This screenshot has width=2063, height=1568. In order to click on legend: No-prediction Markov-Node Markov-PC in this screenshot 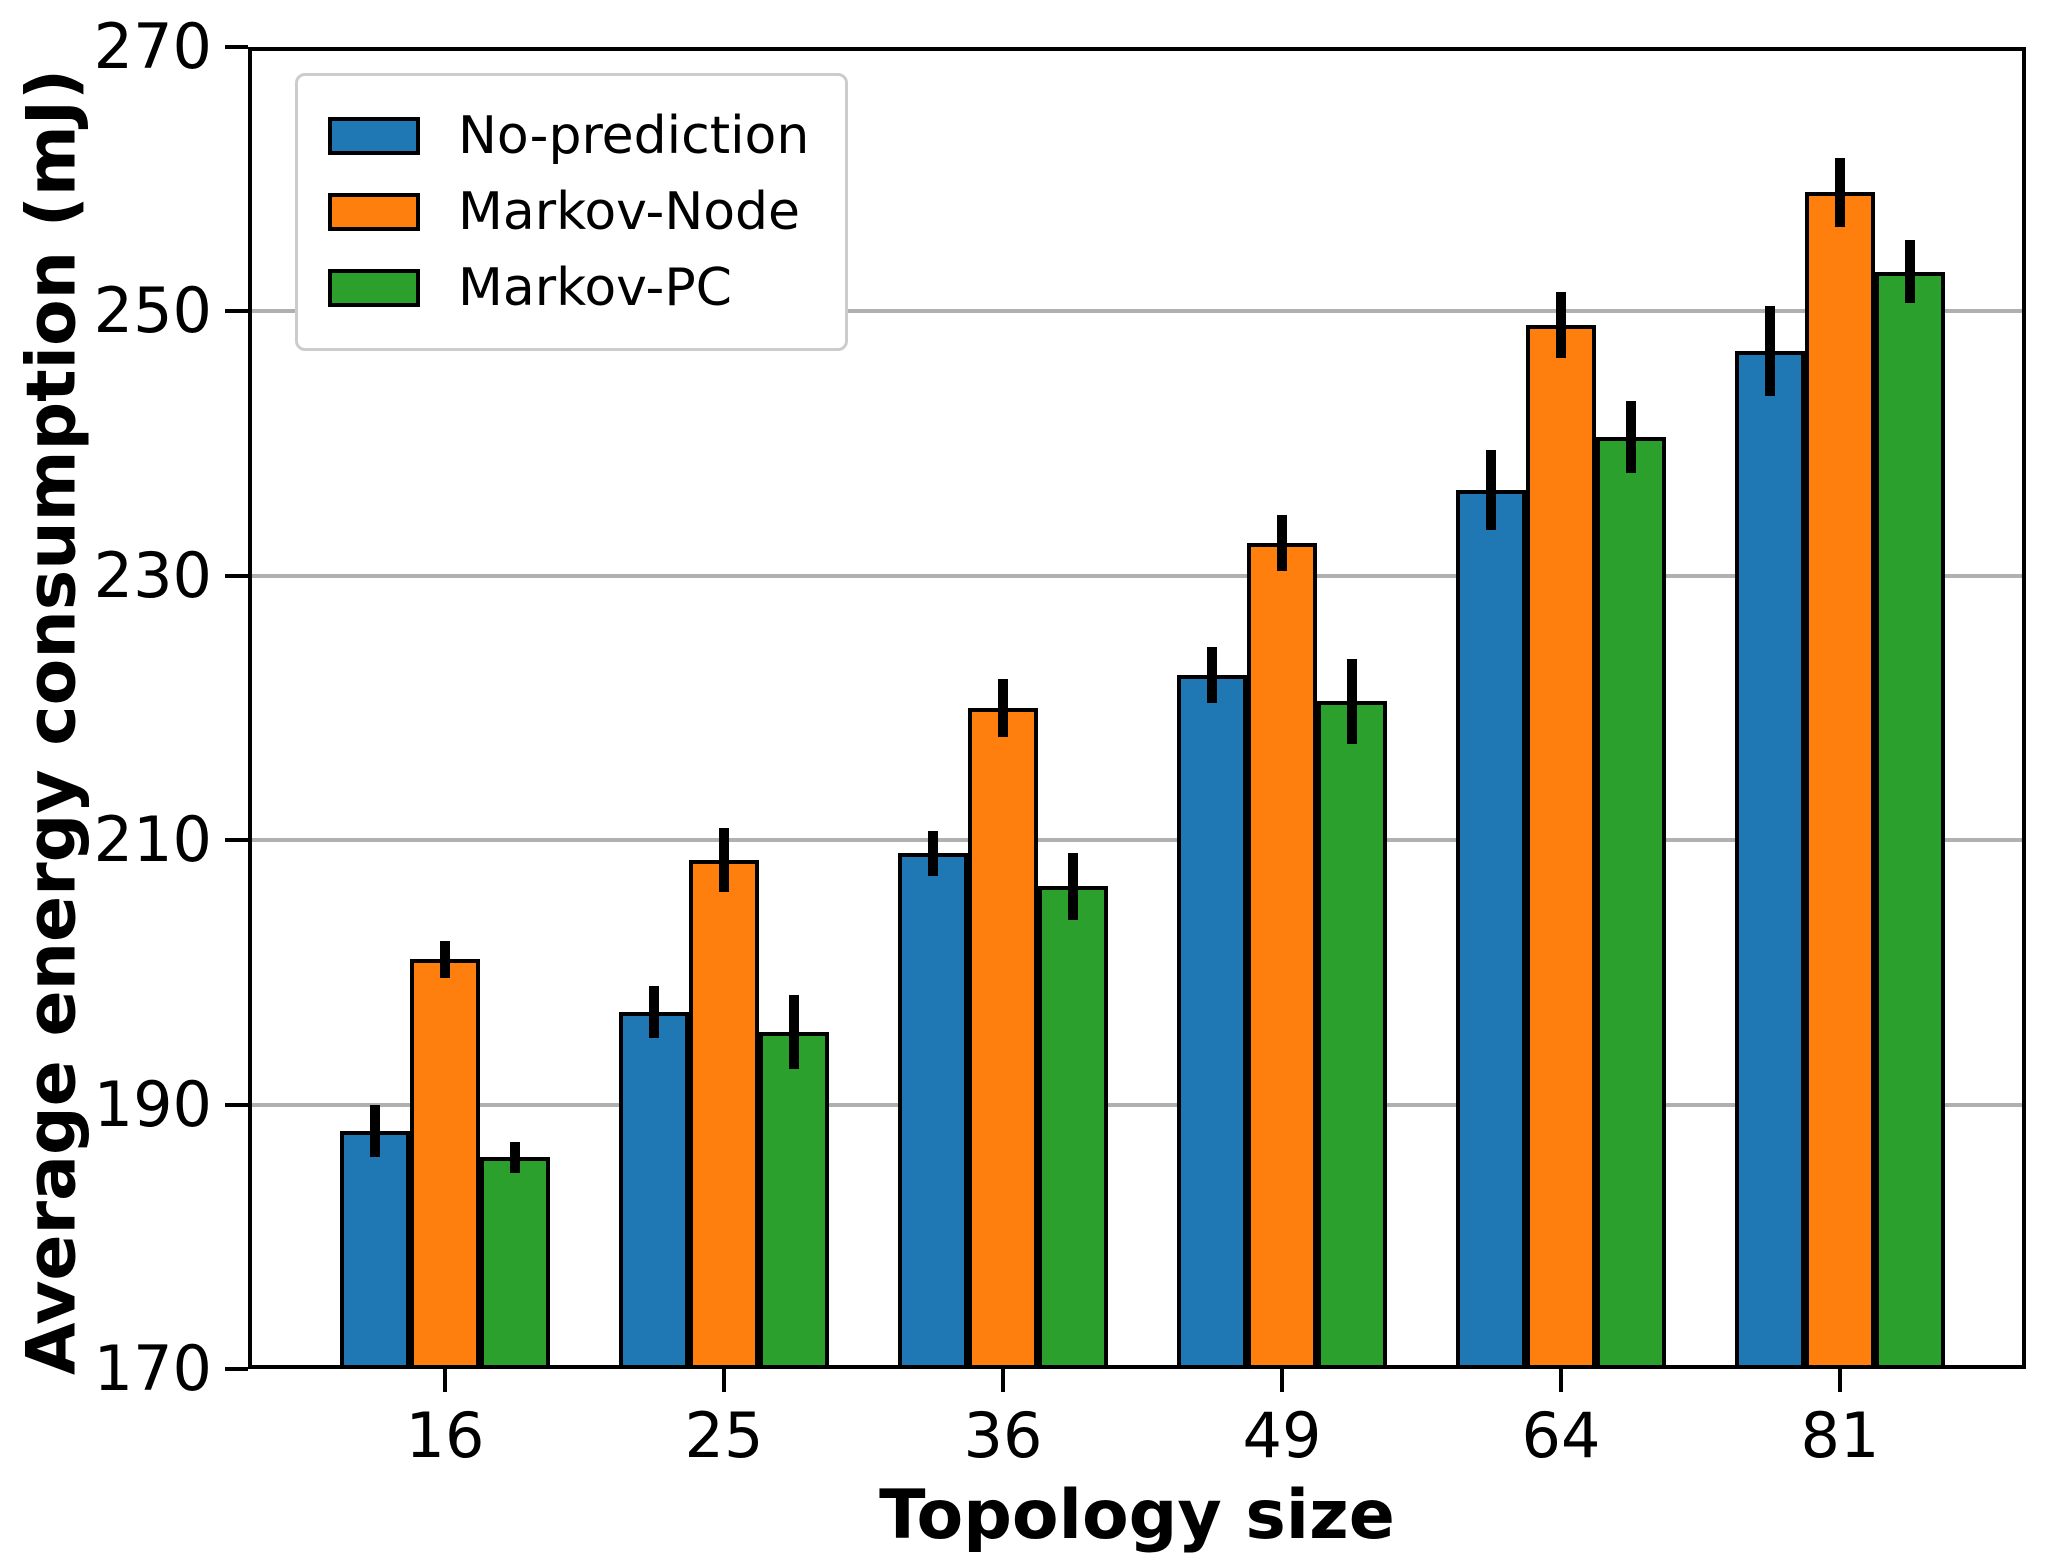, I will do `click(572, 212)`.